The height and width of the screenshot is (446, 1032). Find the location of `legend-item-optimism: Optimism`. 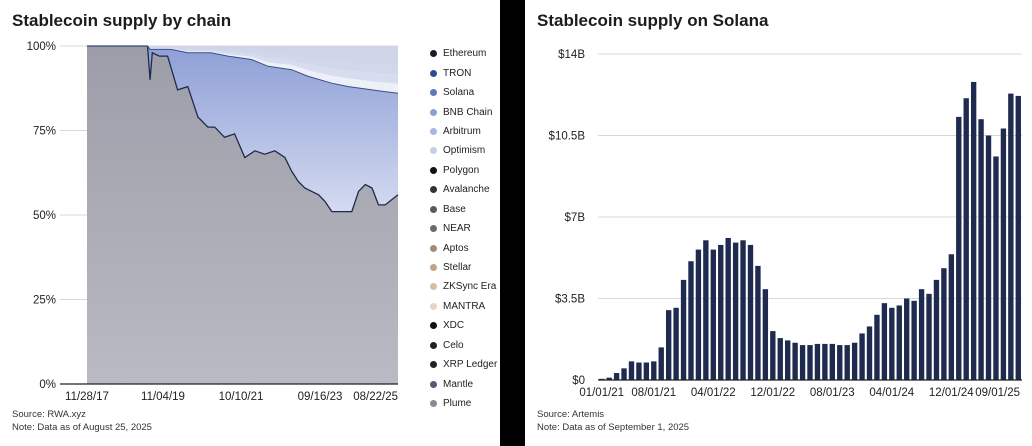

legend-item-optimism: Optimism is located at coordinates (463, 150).